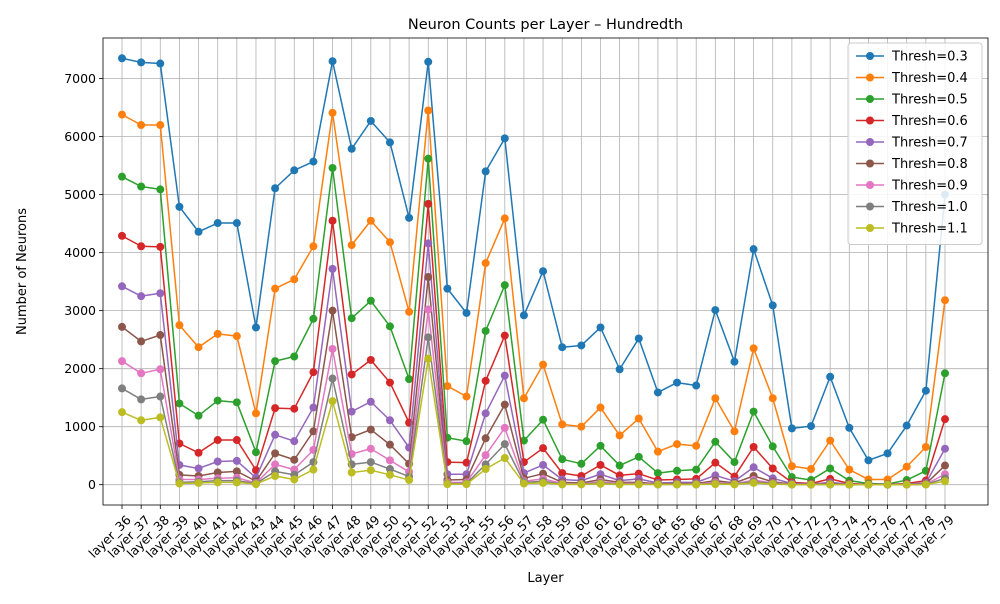 The image size is (1000, 604). What do you see at coordinates (912, 143) in the screenshot?
I see `legend-item: Thresh=0.7` at bounding box center [912, 143].